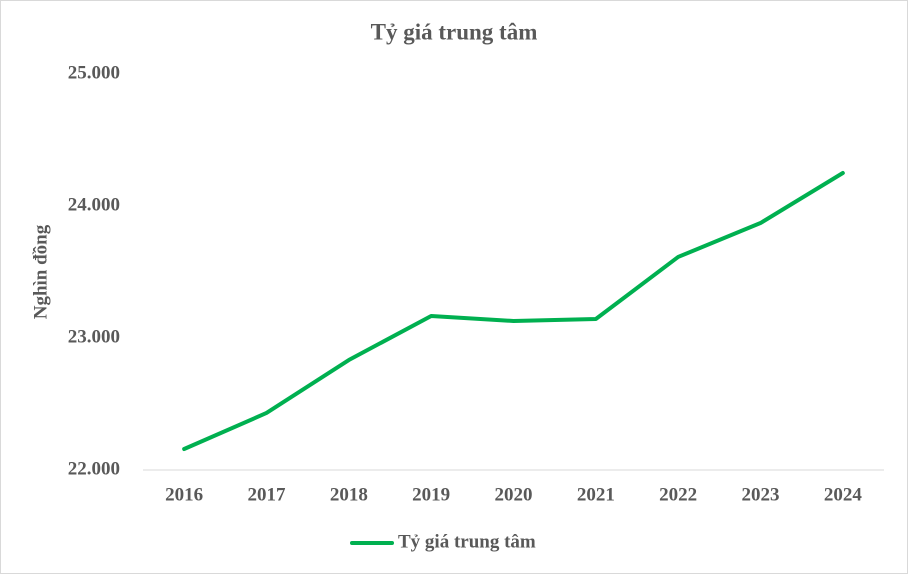  Describe the element at coordinates (184, 494) in the screenshot. I see `x-tick-label: 2016` at that location.